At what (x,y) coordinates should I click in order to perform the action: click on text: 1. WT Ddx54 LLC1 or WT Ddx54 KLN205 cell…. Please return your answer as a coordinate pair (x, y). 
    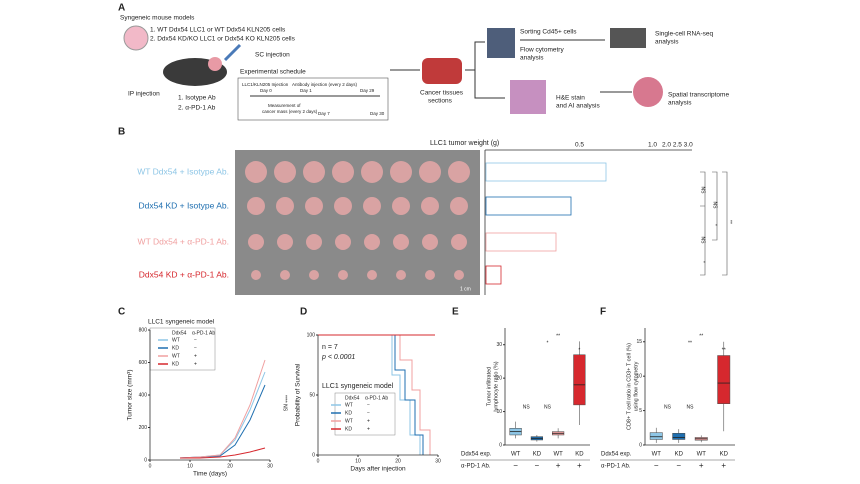
    Looking at the image, I should click on (218, 30).